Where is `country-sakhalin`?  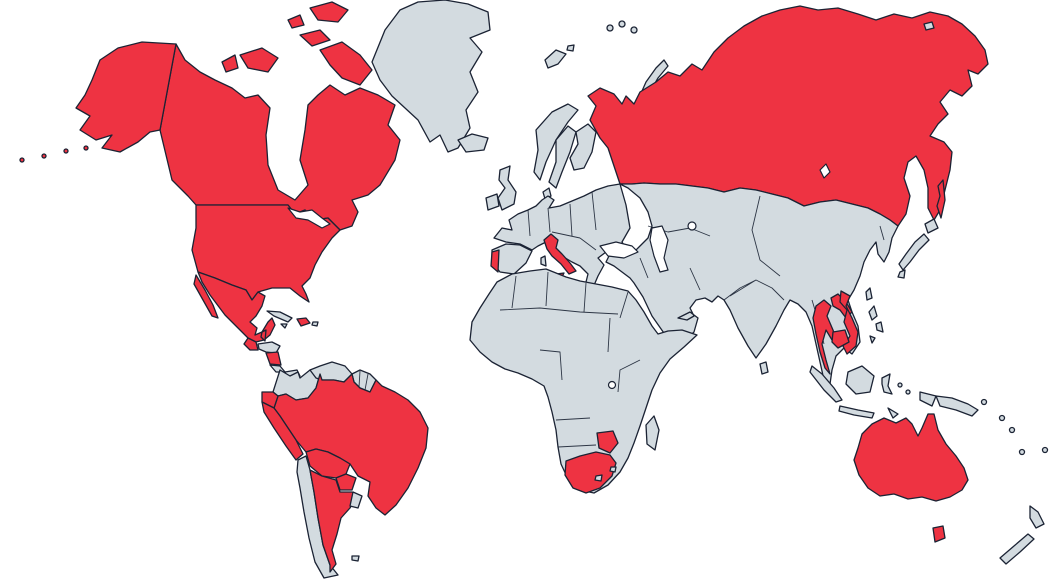 country-sakhalin is located at coordinates (941, 199).